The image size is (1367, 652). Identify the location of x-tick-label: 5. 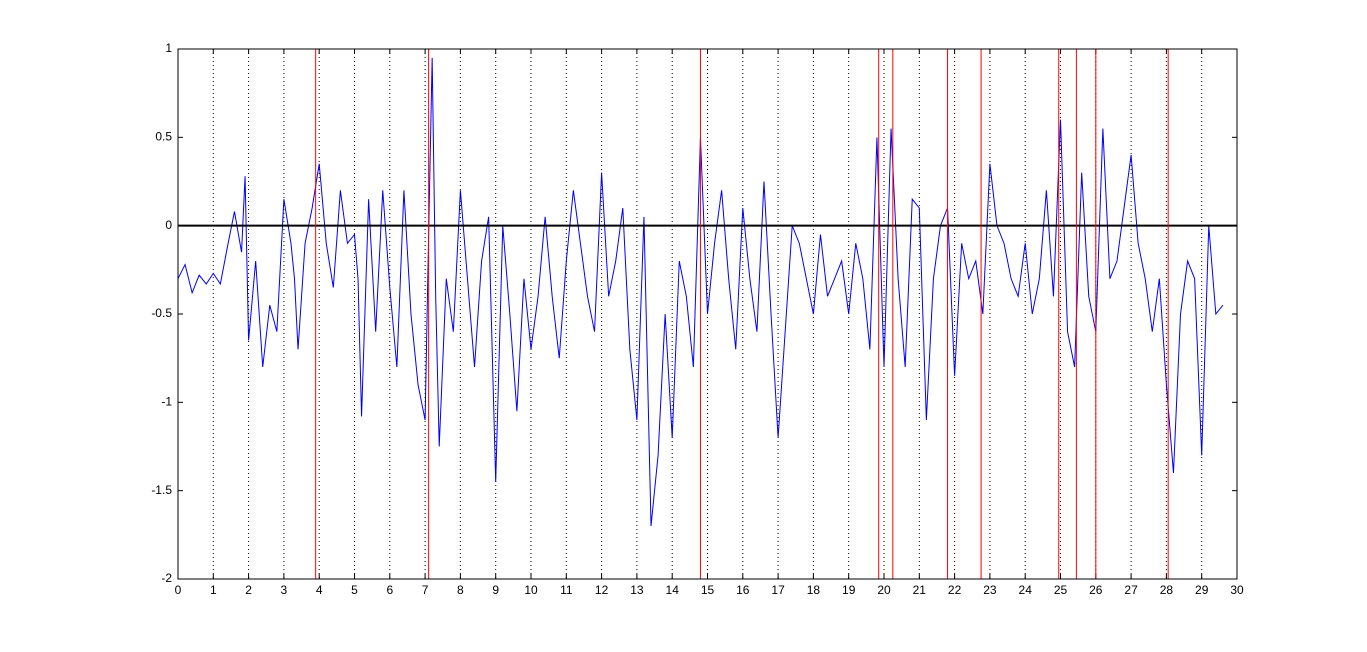
(354, 590).